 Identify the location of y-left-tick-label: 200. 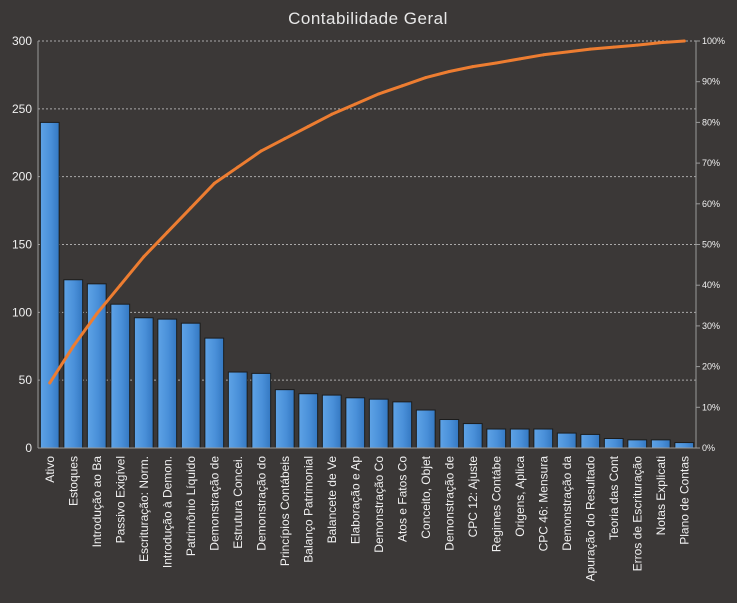
(22, 177).